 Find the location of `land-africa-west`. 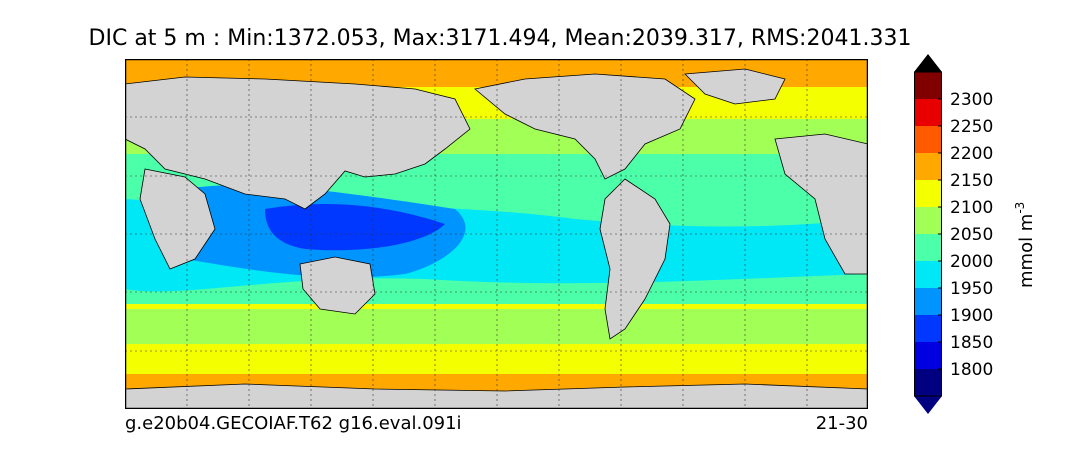

land-africa-west is located at coordinates (821, 204).